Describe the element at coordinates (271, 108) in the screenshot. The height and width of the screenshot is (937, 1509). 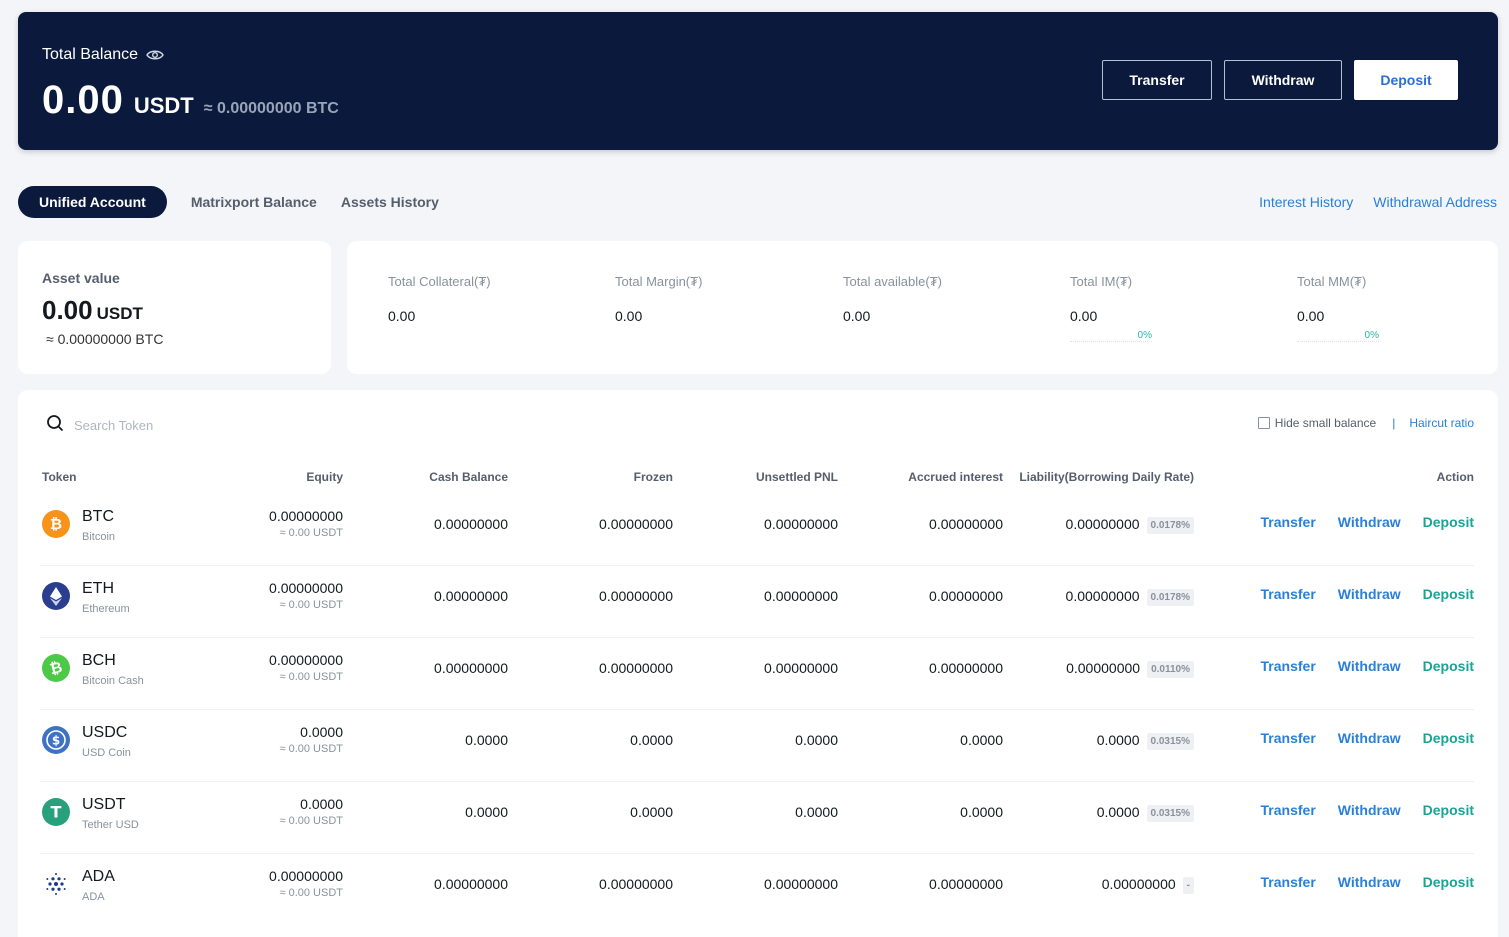
I see `total-balance-btc: ≈ 0.00000000 BTC` at that location.